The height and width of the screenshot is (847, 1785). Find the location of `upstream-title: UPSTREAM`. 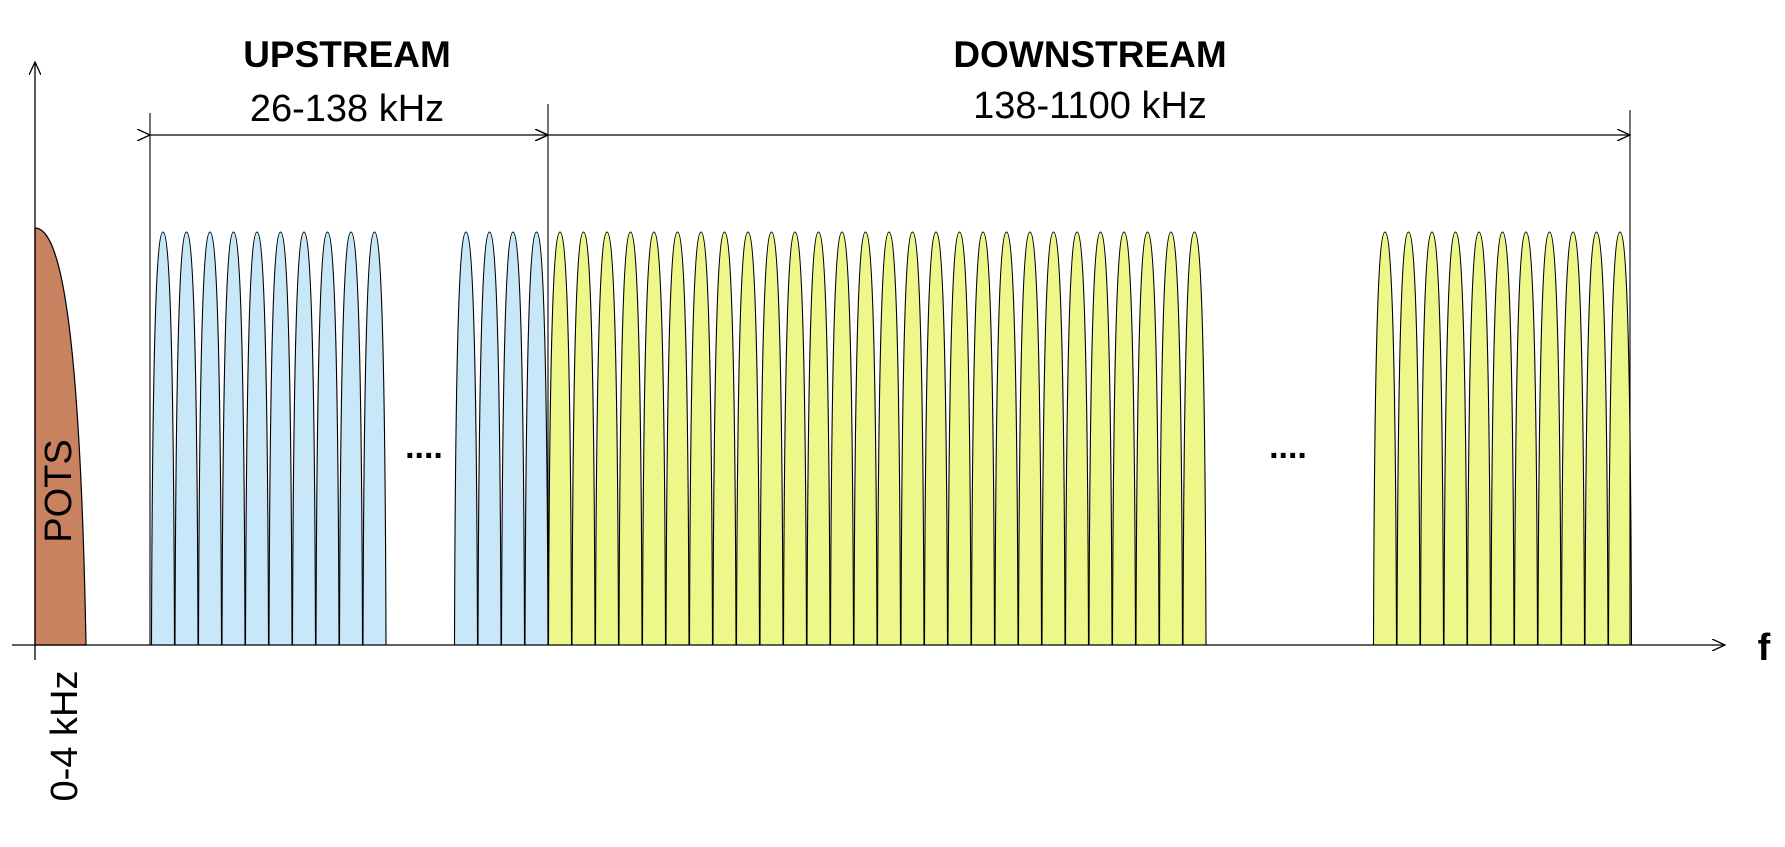

upstream-title: UPSTREAM is located at coordinates (347, 54).